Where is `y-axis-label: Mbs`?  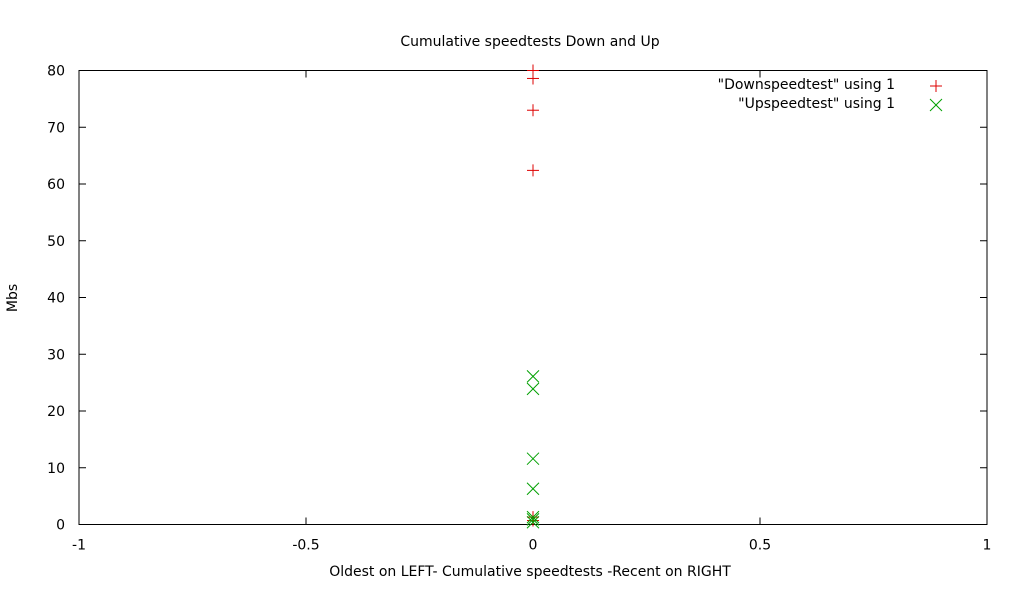
y-axis-label: Mbs is located at coordinates (13, 298).